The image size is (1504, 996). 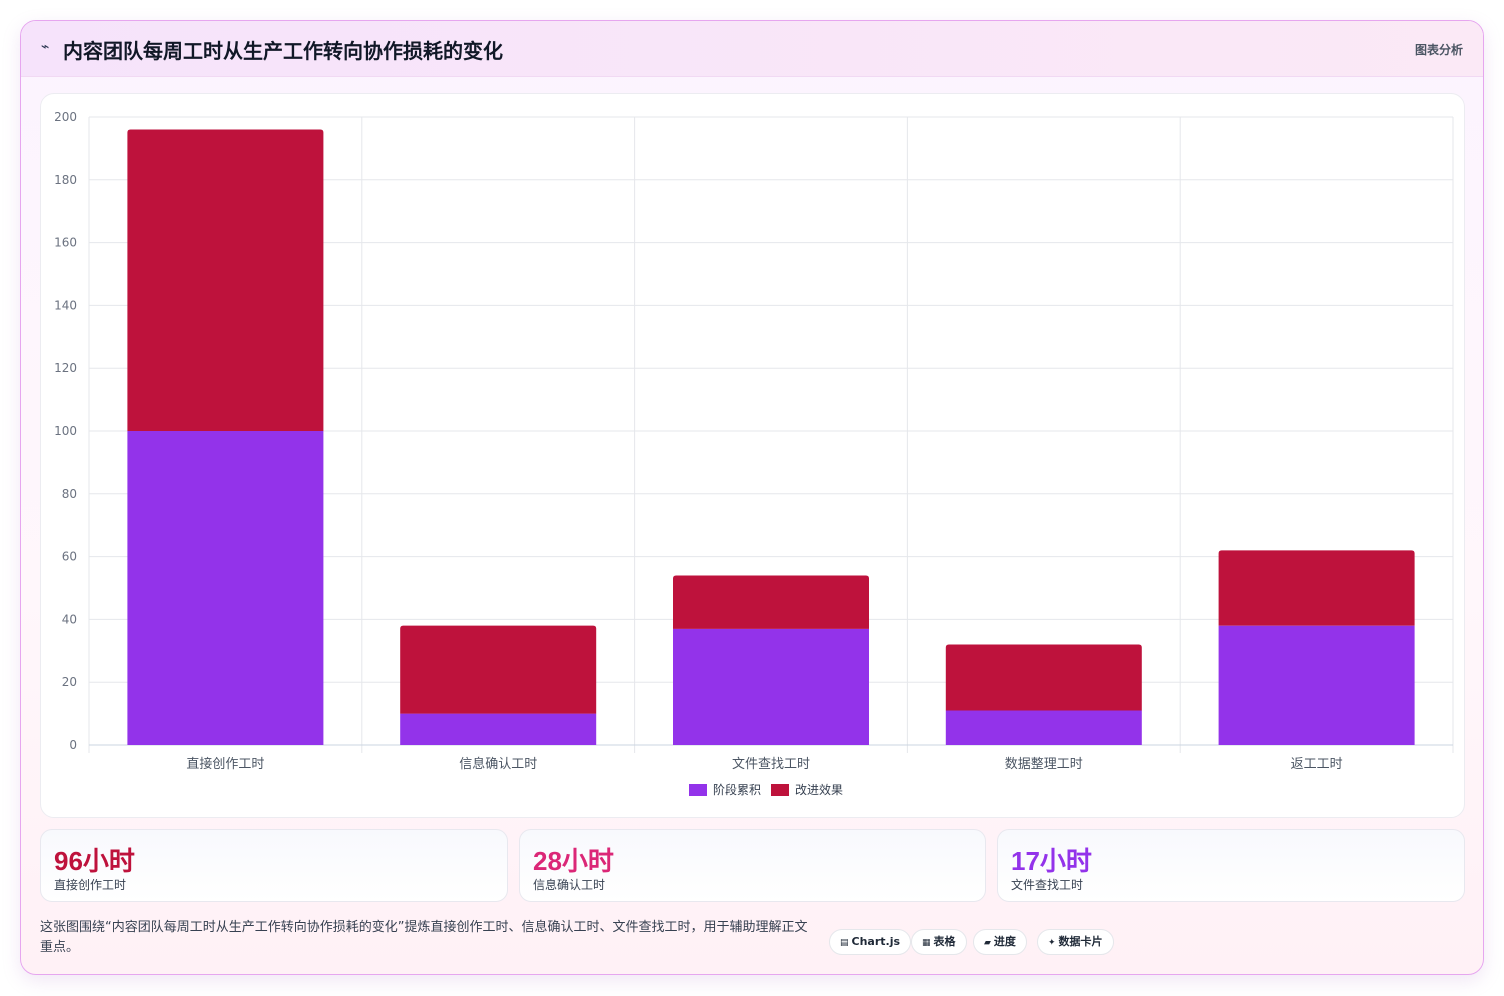 I want to click on pill-label: Chart.js, so click(x=876, y=941).